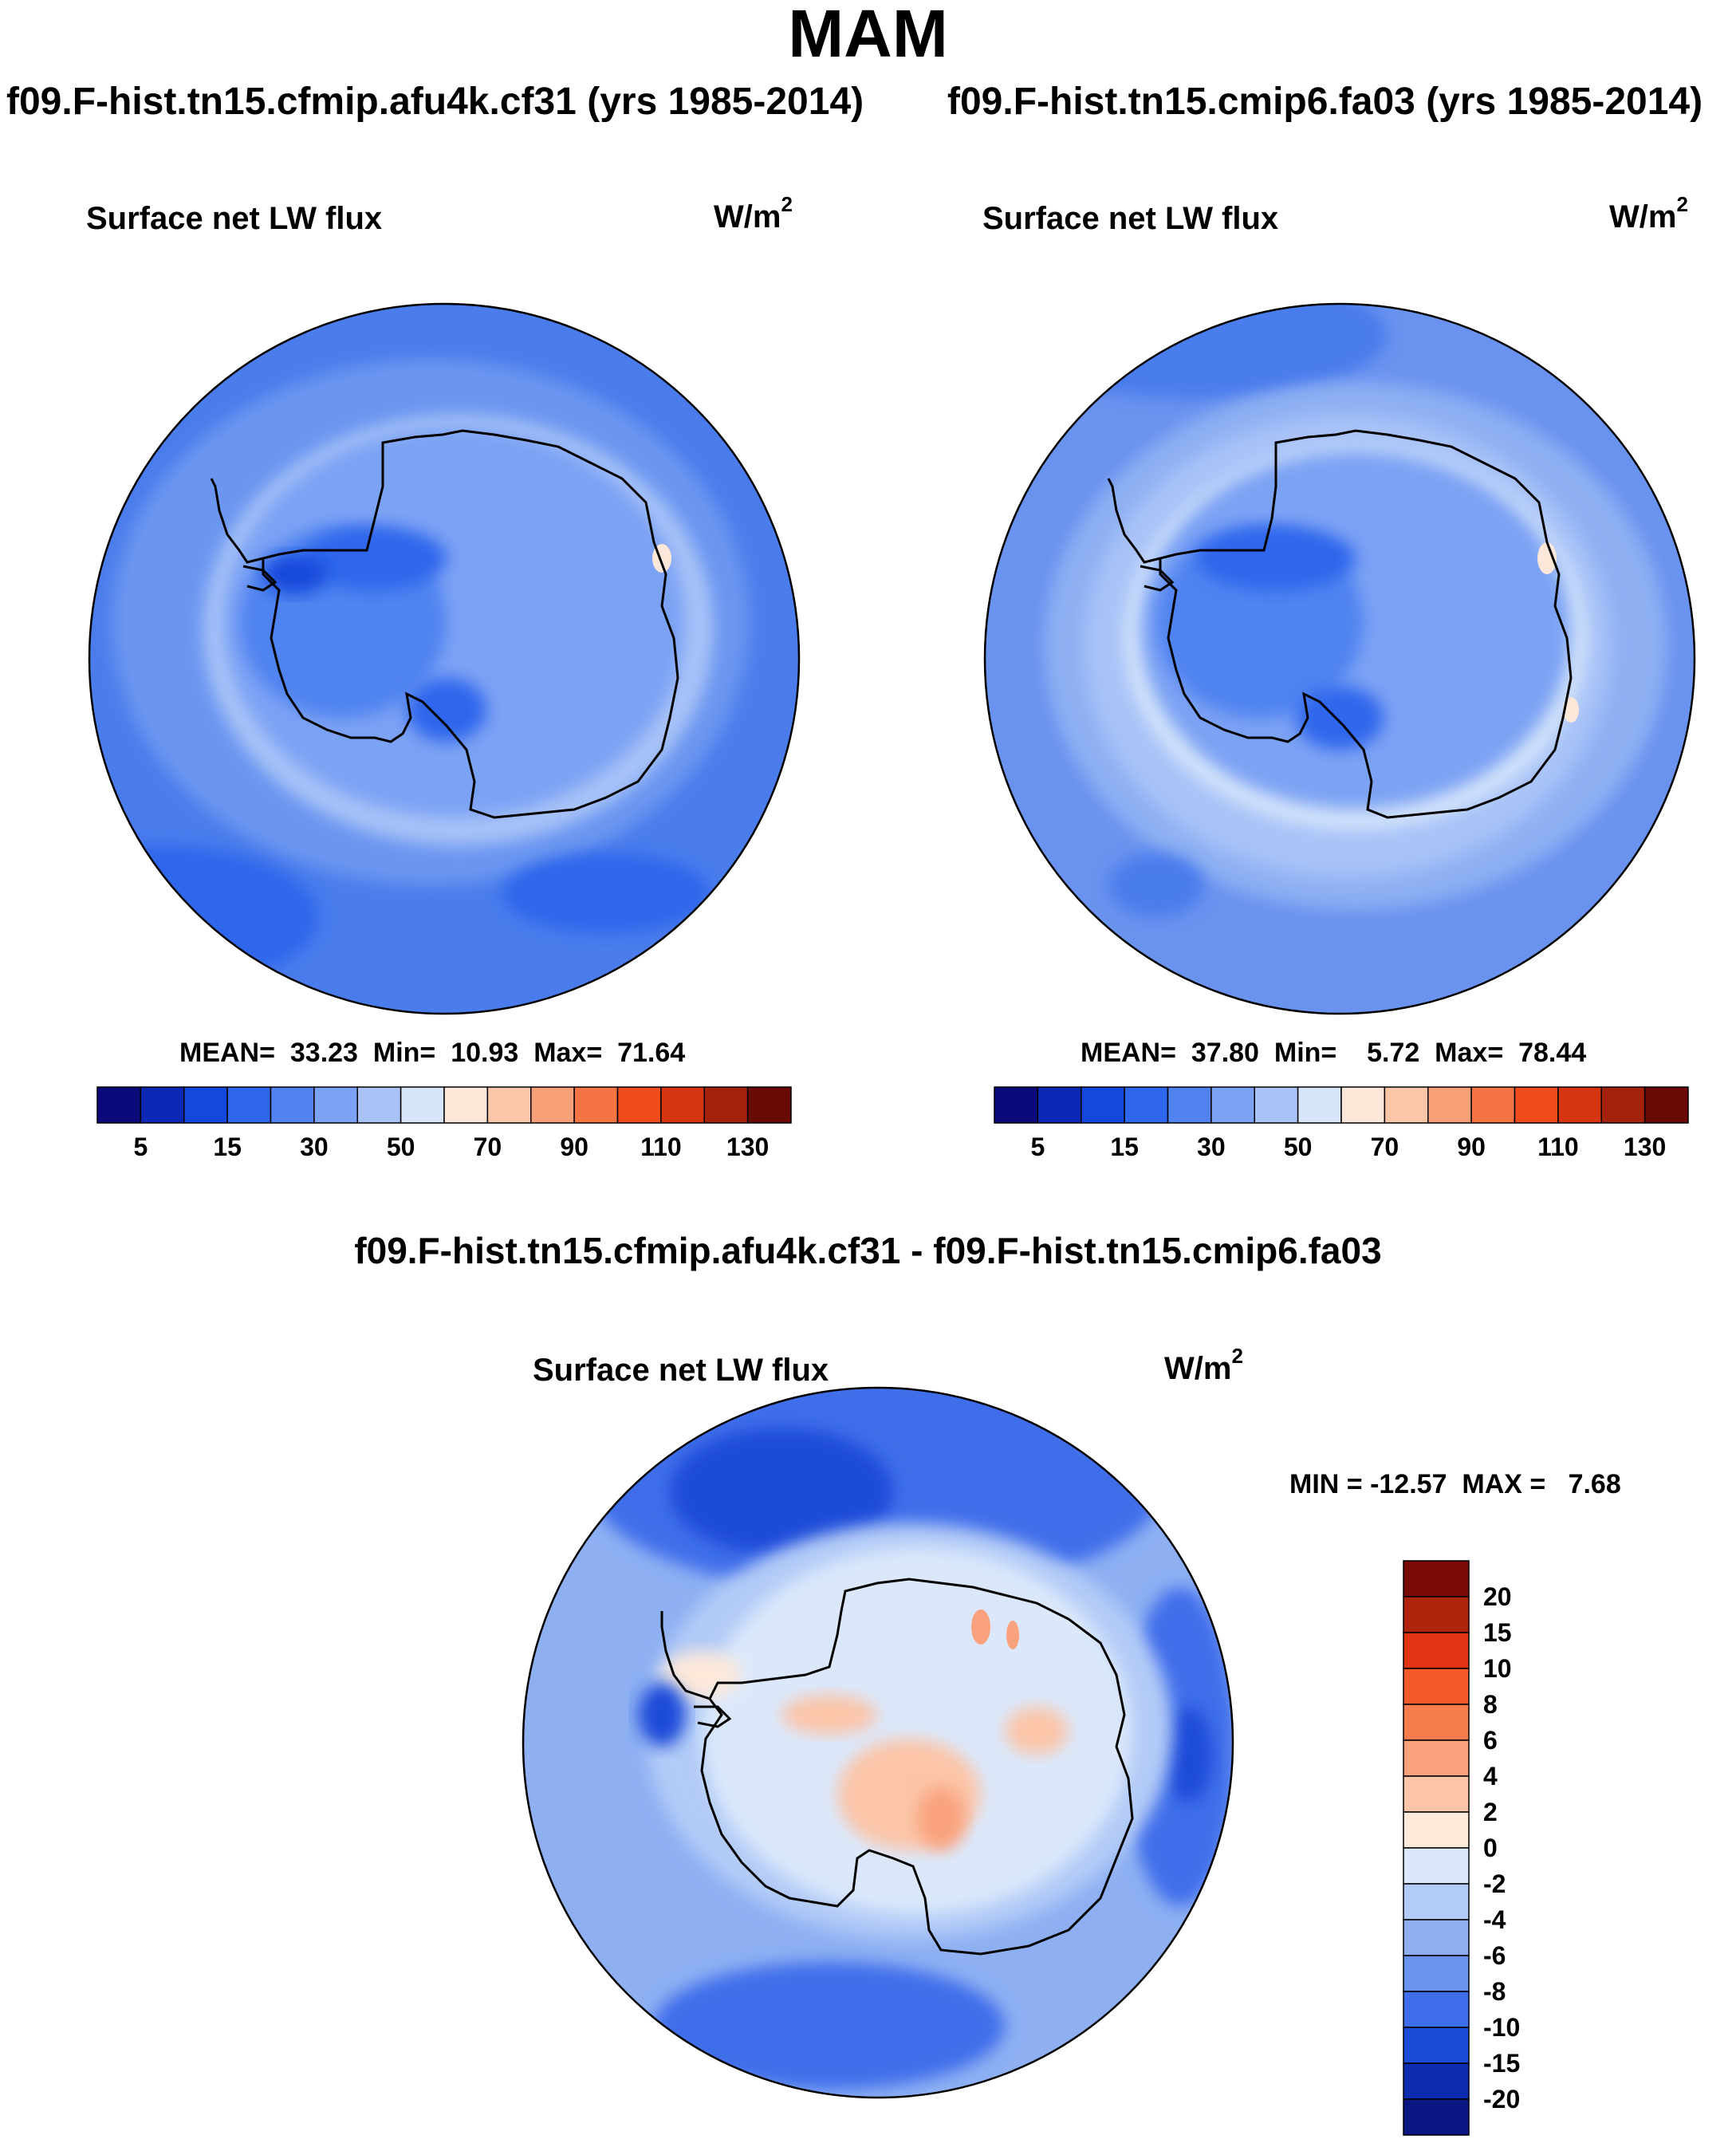  What do you see at coordinates (1491, 1812) in the screenshot?
I see `panel3-colorbar-tick-label: 2` at bounding box center [1491, 1812].